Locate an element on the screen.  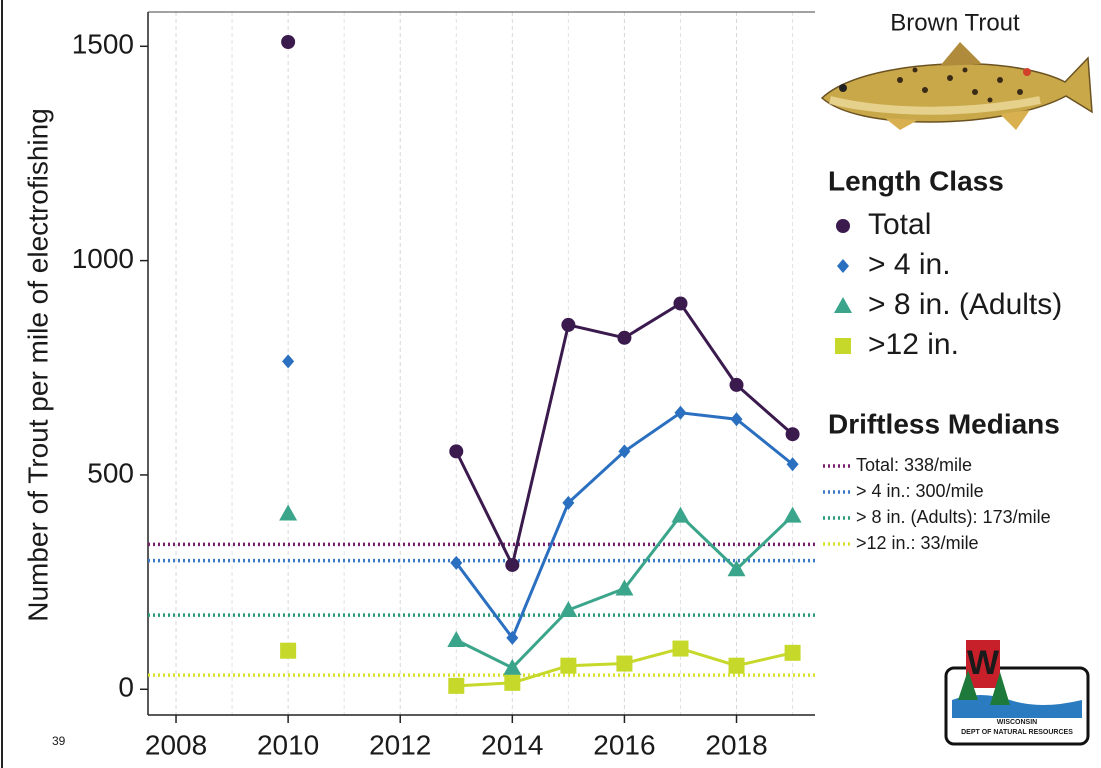
logo-line2: DEPT OF NATURAL RESOURCES is located at coordinates (1017, 732).